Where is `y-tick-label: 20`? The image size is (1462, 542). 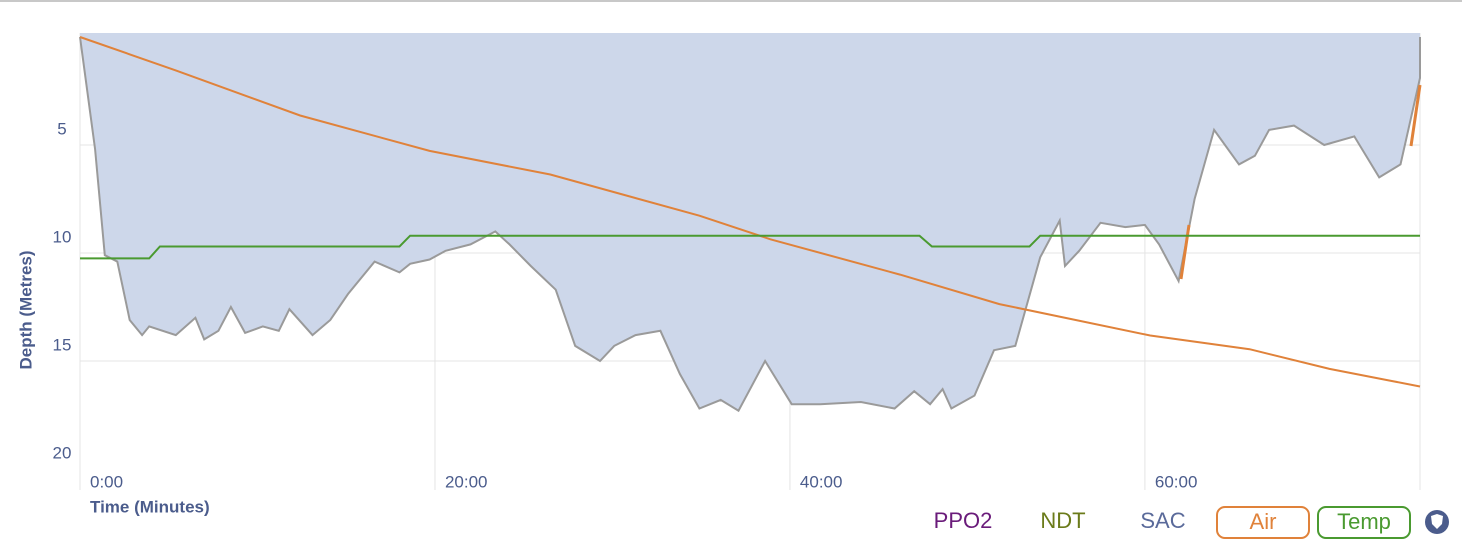 y-tick-label: 20 is located at coordinates (62, 452).